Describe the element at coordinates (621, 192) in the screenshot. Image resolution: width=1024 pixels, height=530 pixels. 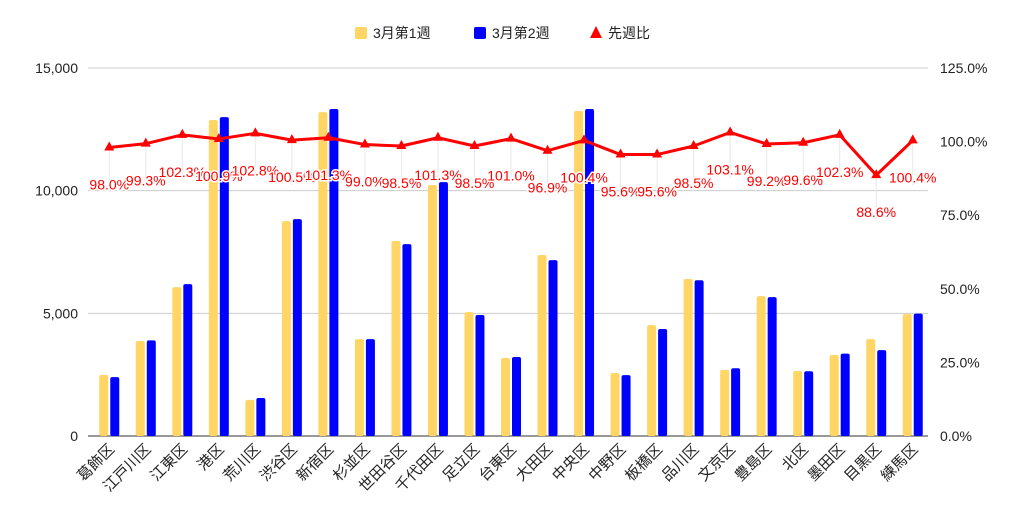
I see `data-label: 95.6%` at that location.